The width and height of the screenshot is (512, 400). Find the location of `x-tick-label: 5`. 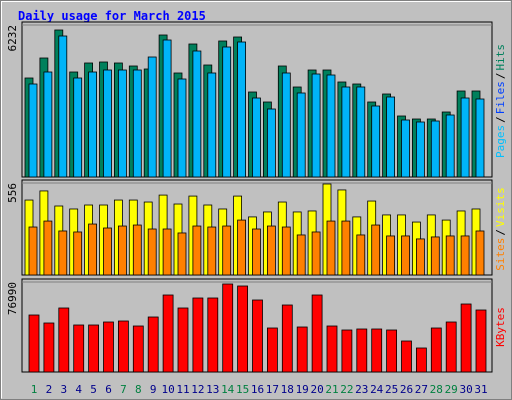

x-tick-label: 5 is located at coordinates (93, 389).